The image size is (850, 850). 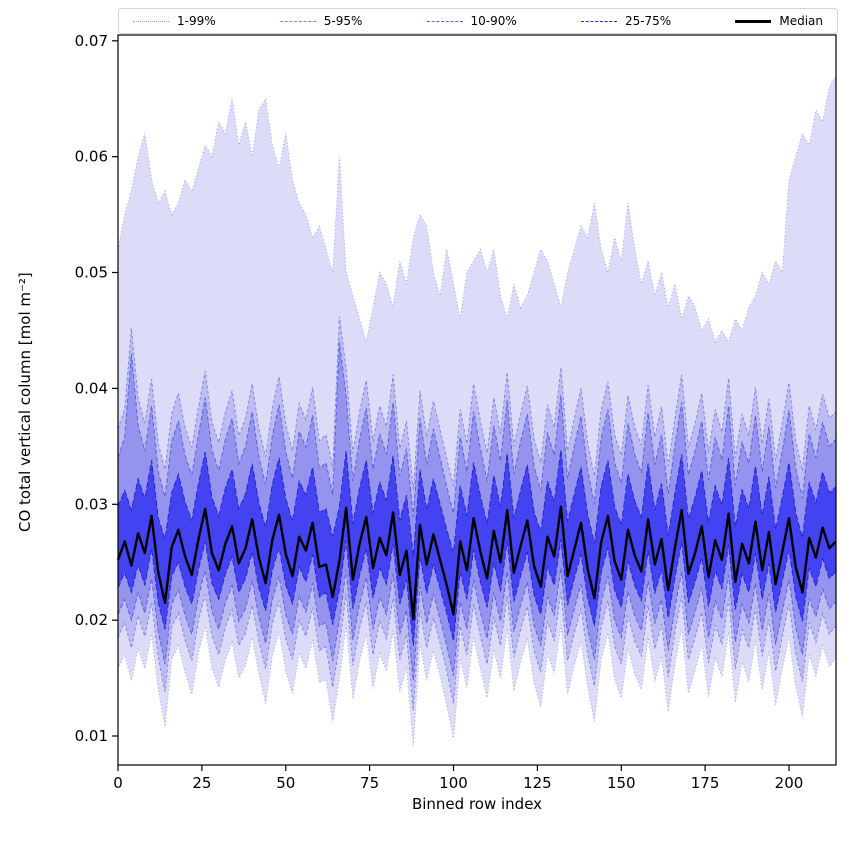 I want to click on legend-line-median-icon, so click(x=753, y=21).